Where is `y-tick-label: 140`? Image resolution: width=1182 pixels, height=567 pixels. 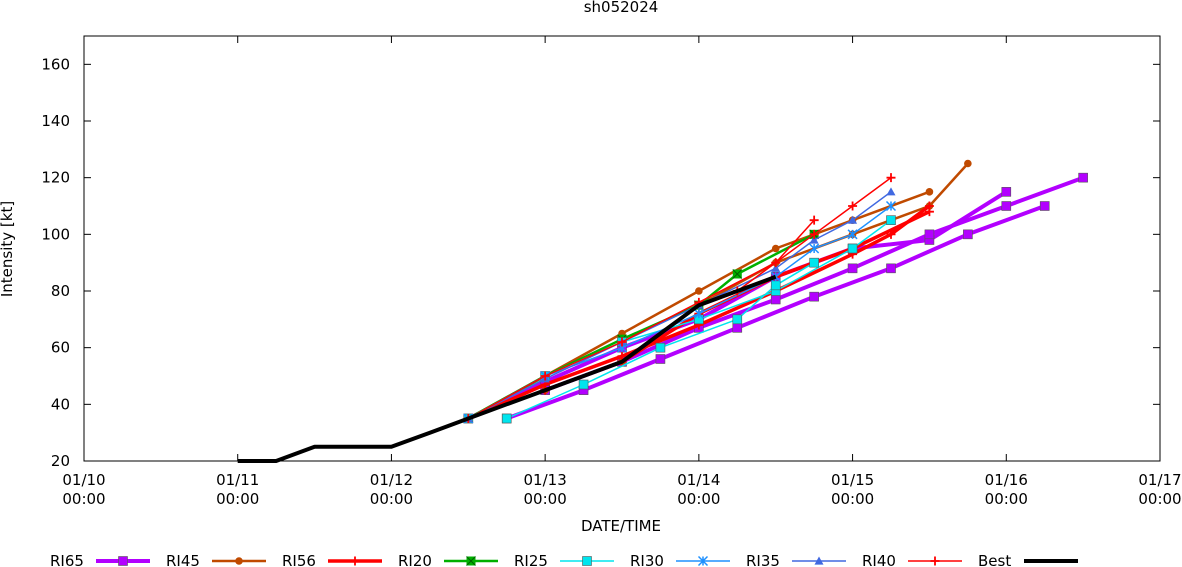 y-tick-label: 140 is located at coordinates (55, 121).